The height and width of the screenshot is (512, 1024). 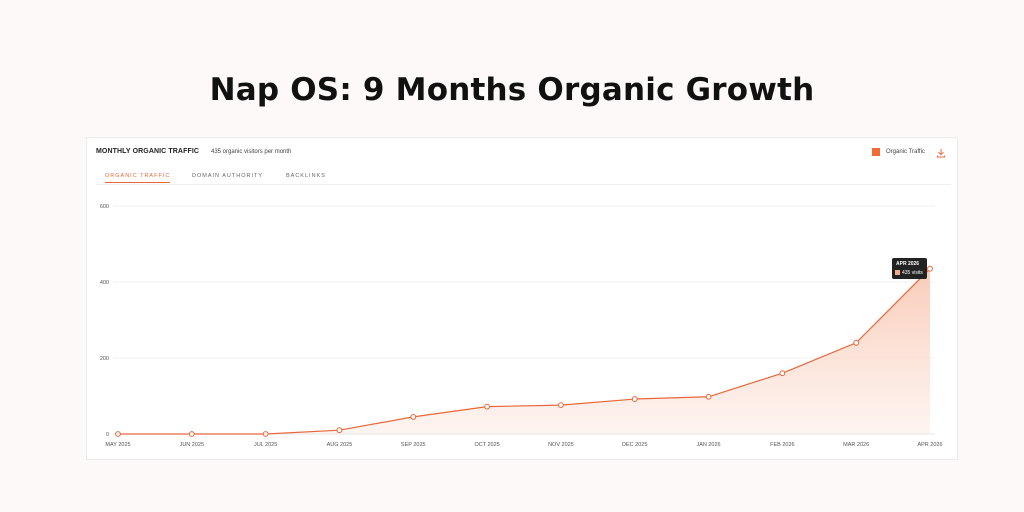 I want to click on download-icon-glyph, so click(x=941, y=153).